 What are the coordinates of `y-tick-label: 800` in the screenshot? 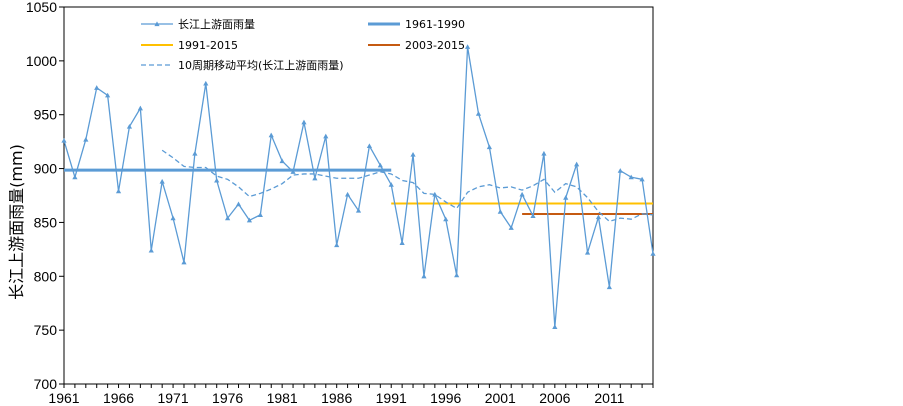 It's located at (46, 276).